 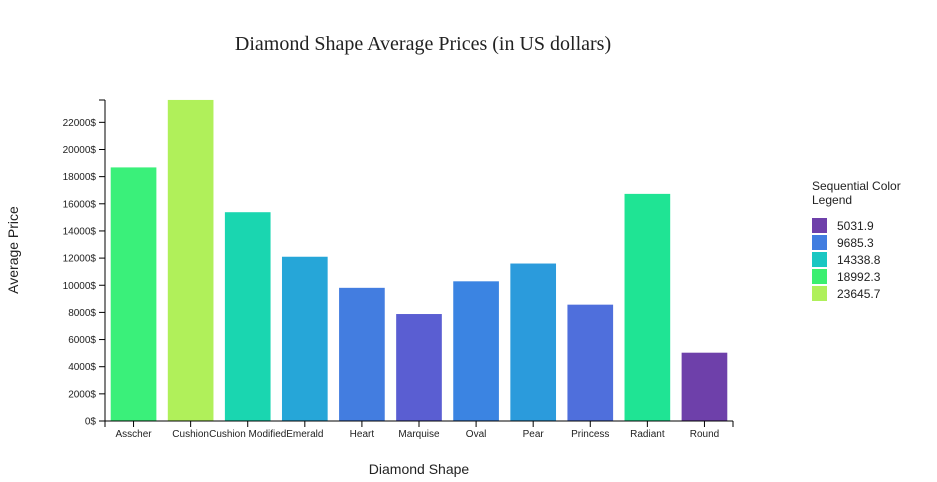 I want to click on y-tick-label: 8000$, so click(x=82, y=313).